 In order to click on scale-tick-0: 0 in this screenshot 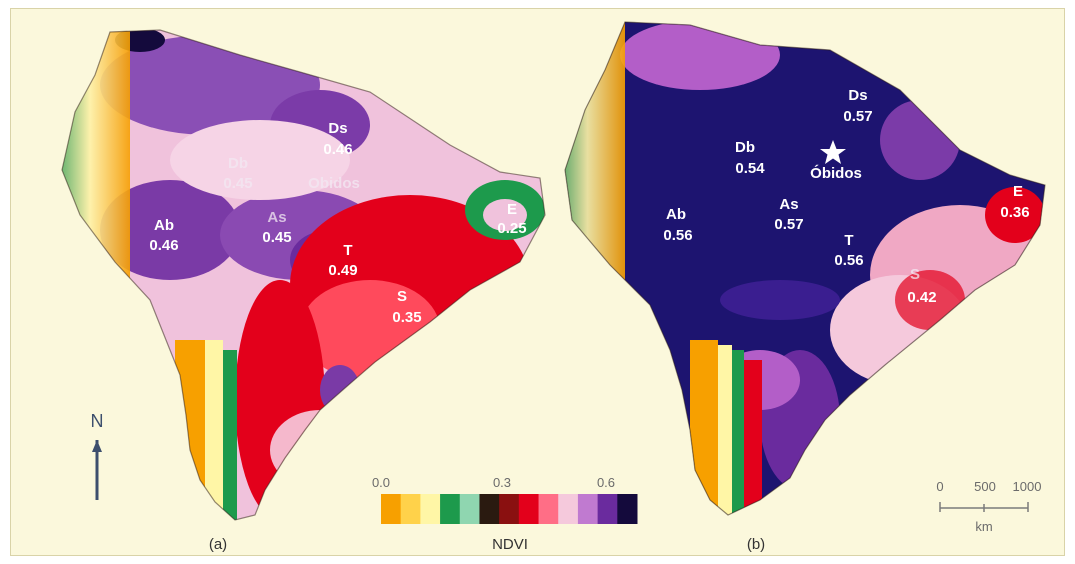, I will do `click(939, 486)`.